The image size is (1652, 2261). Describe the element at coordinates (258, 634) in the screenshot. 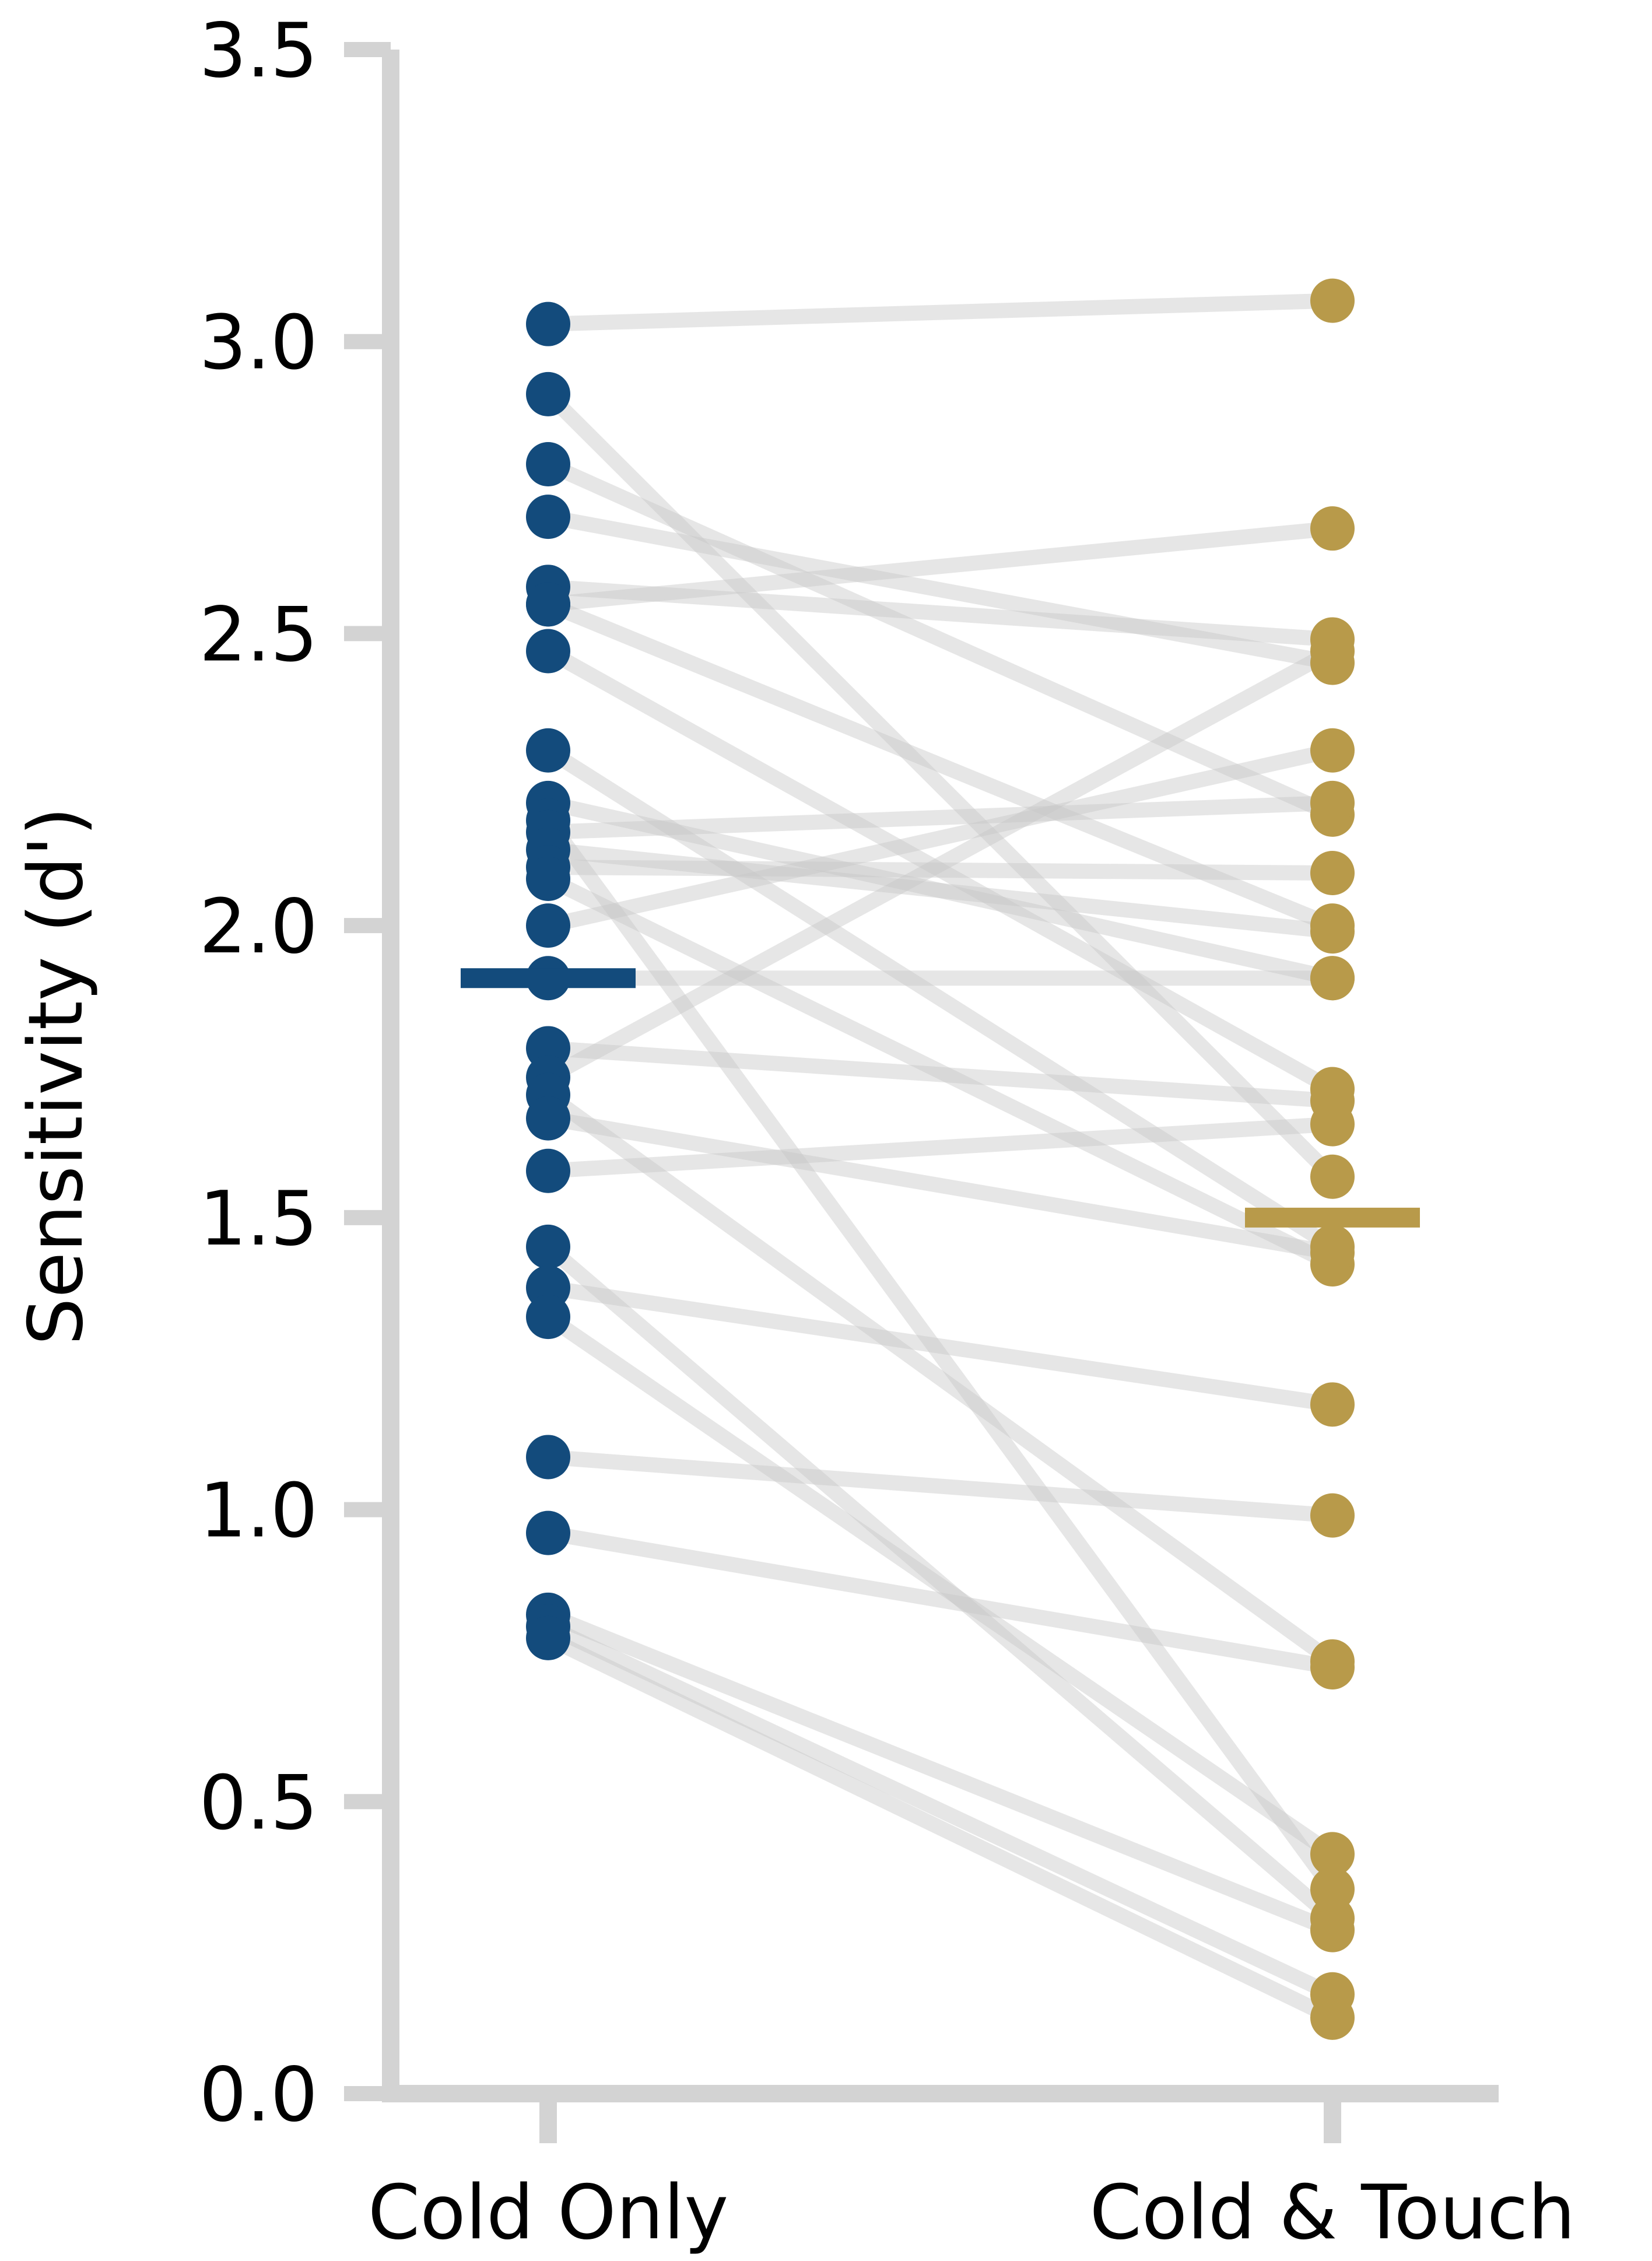

I see `y-tick-label: 2.5` at that location.